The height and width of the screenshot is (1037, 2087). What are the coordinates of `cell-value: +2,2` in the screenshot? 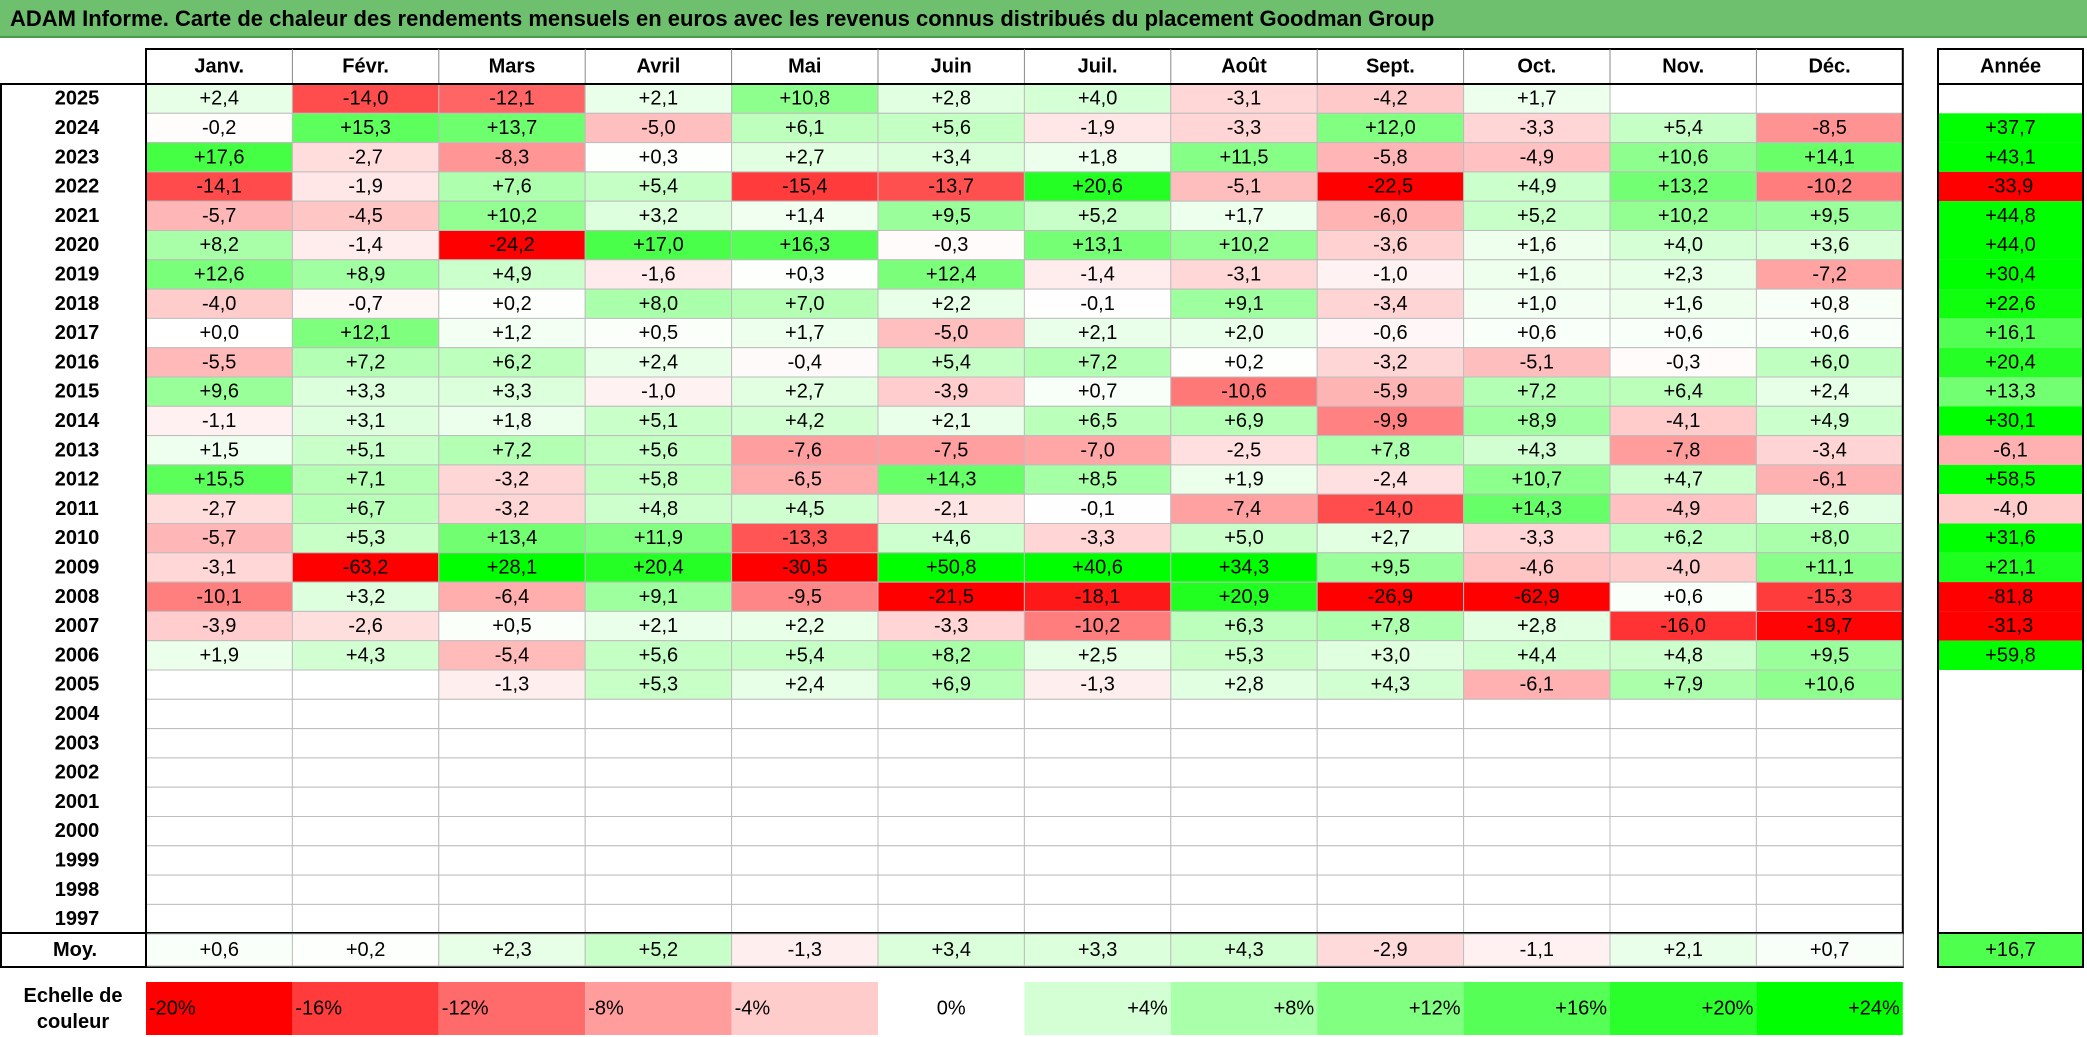 It's located at (804, 626).